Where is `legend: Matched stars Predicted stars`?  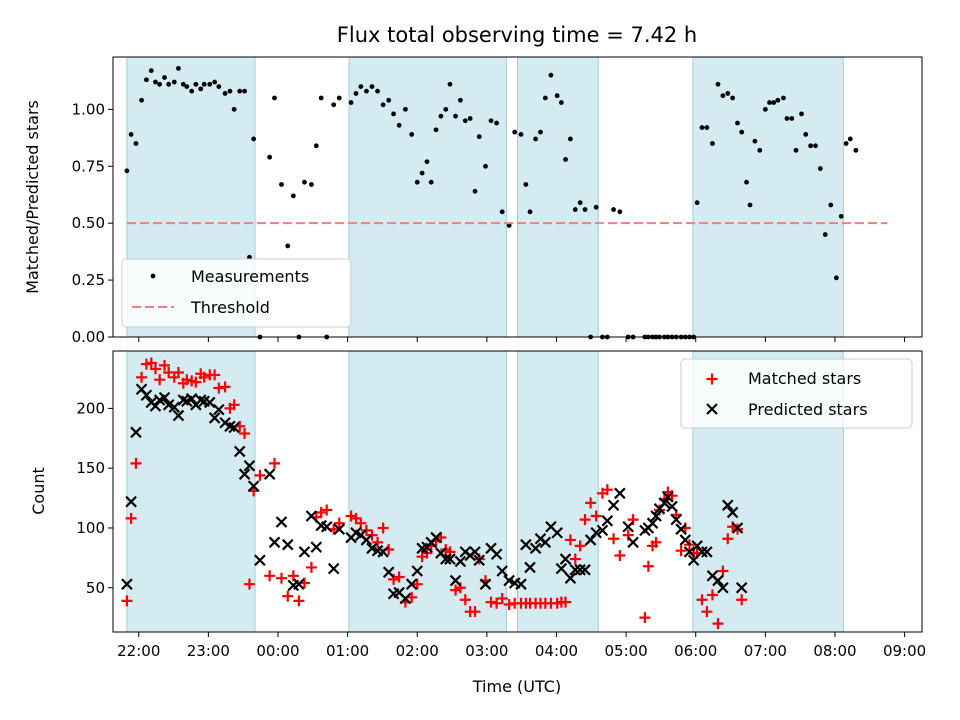
legend: Matched stars Predicted stars is located at coordinates (796, 393).